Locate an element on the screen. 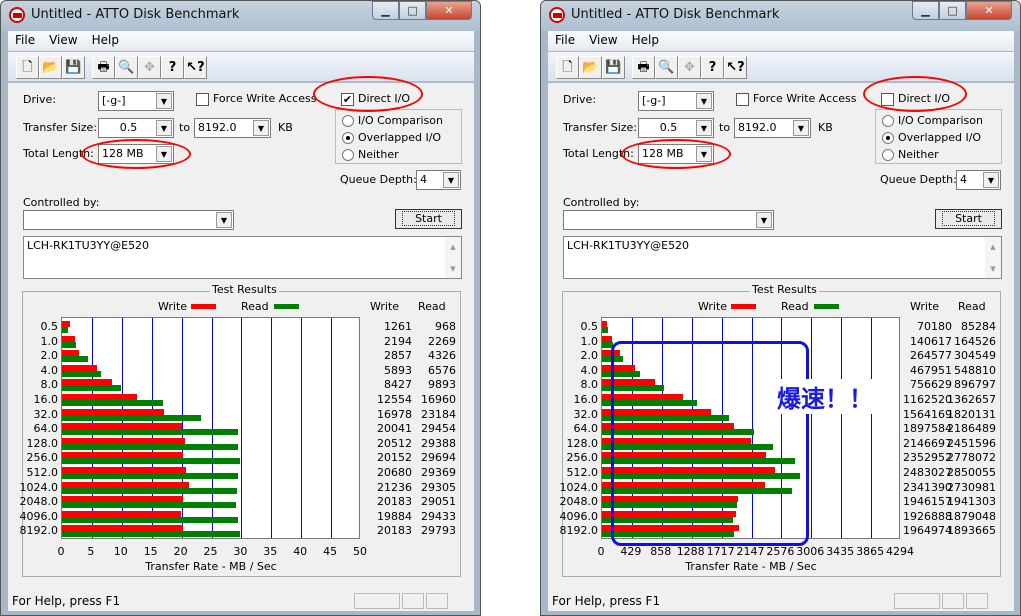 The image size is (1021, 616). write-value: 70180 is located at coordinates (934, 326).